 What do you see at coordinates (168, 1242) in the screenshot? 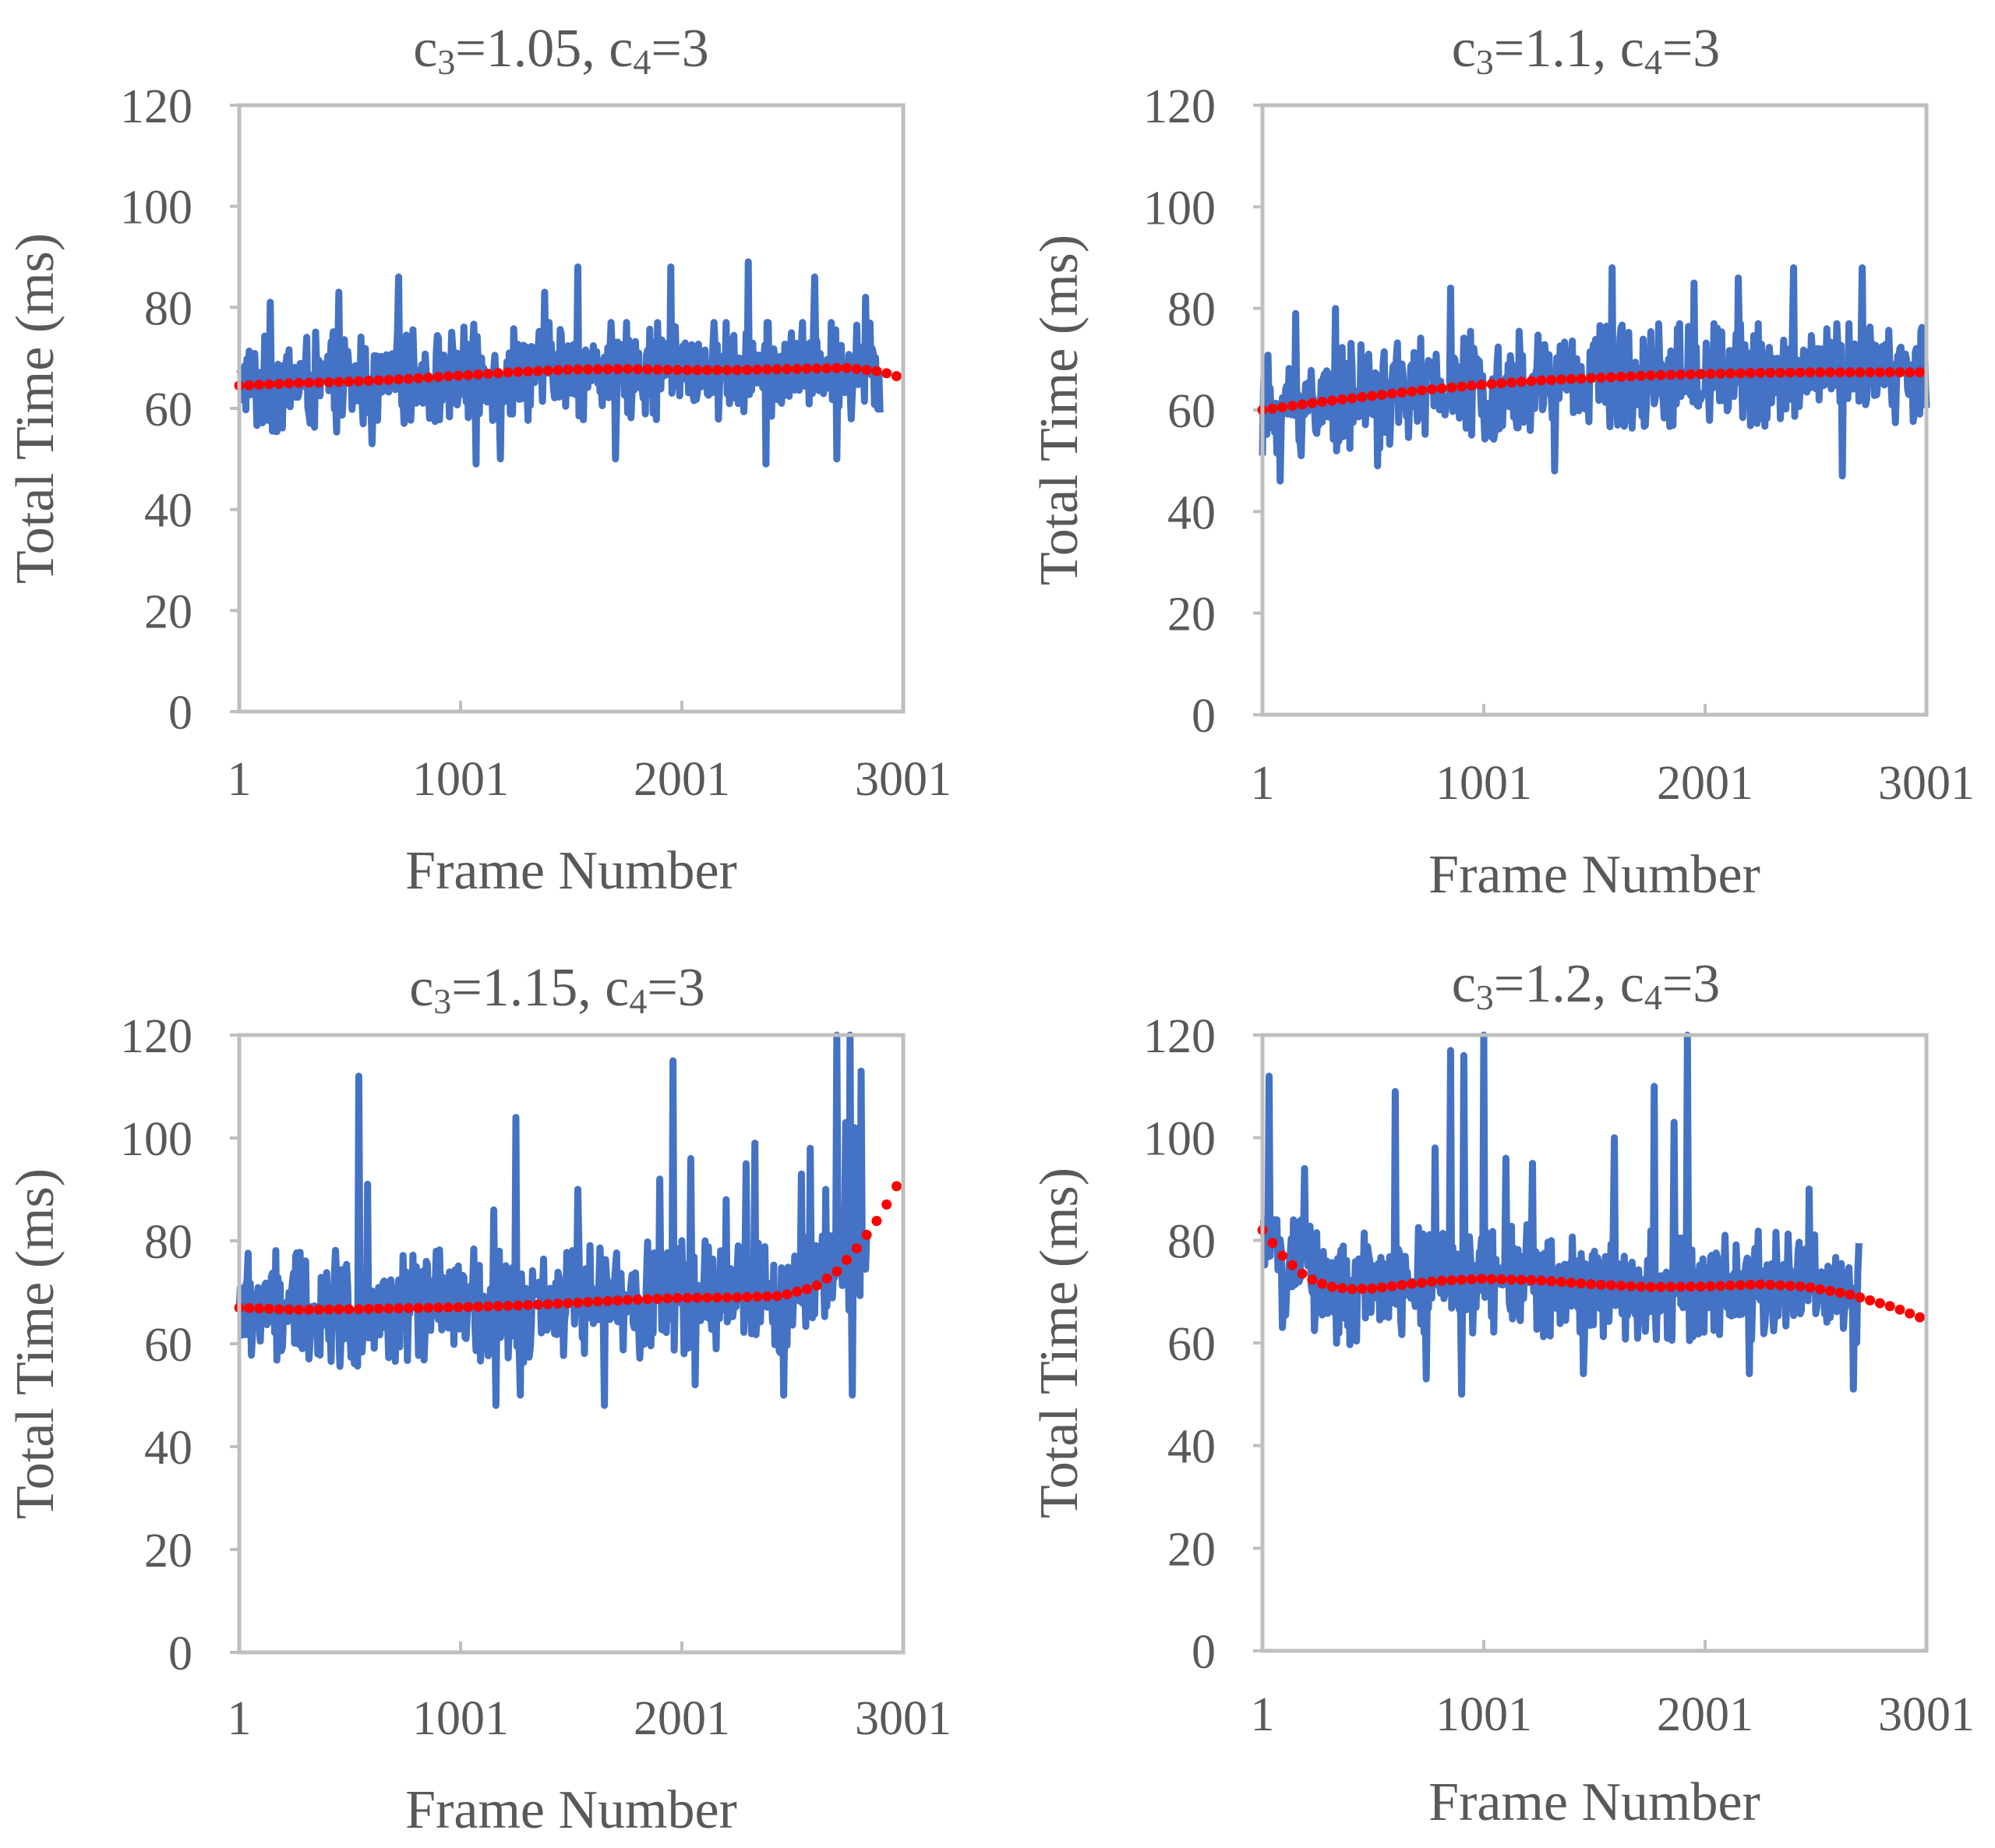
I see `y-tick-label: 80` at bounding box center [168, 1242].